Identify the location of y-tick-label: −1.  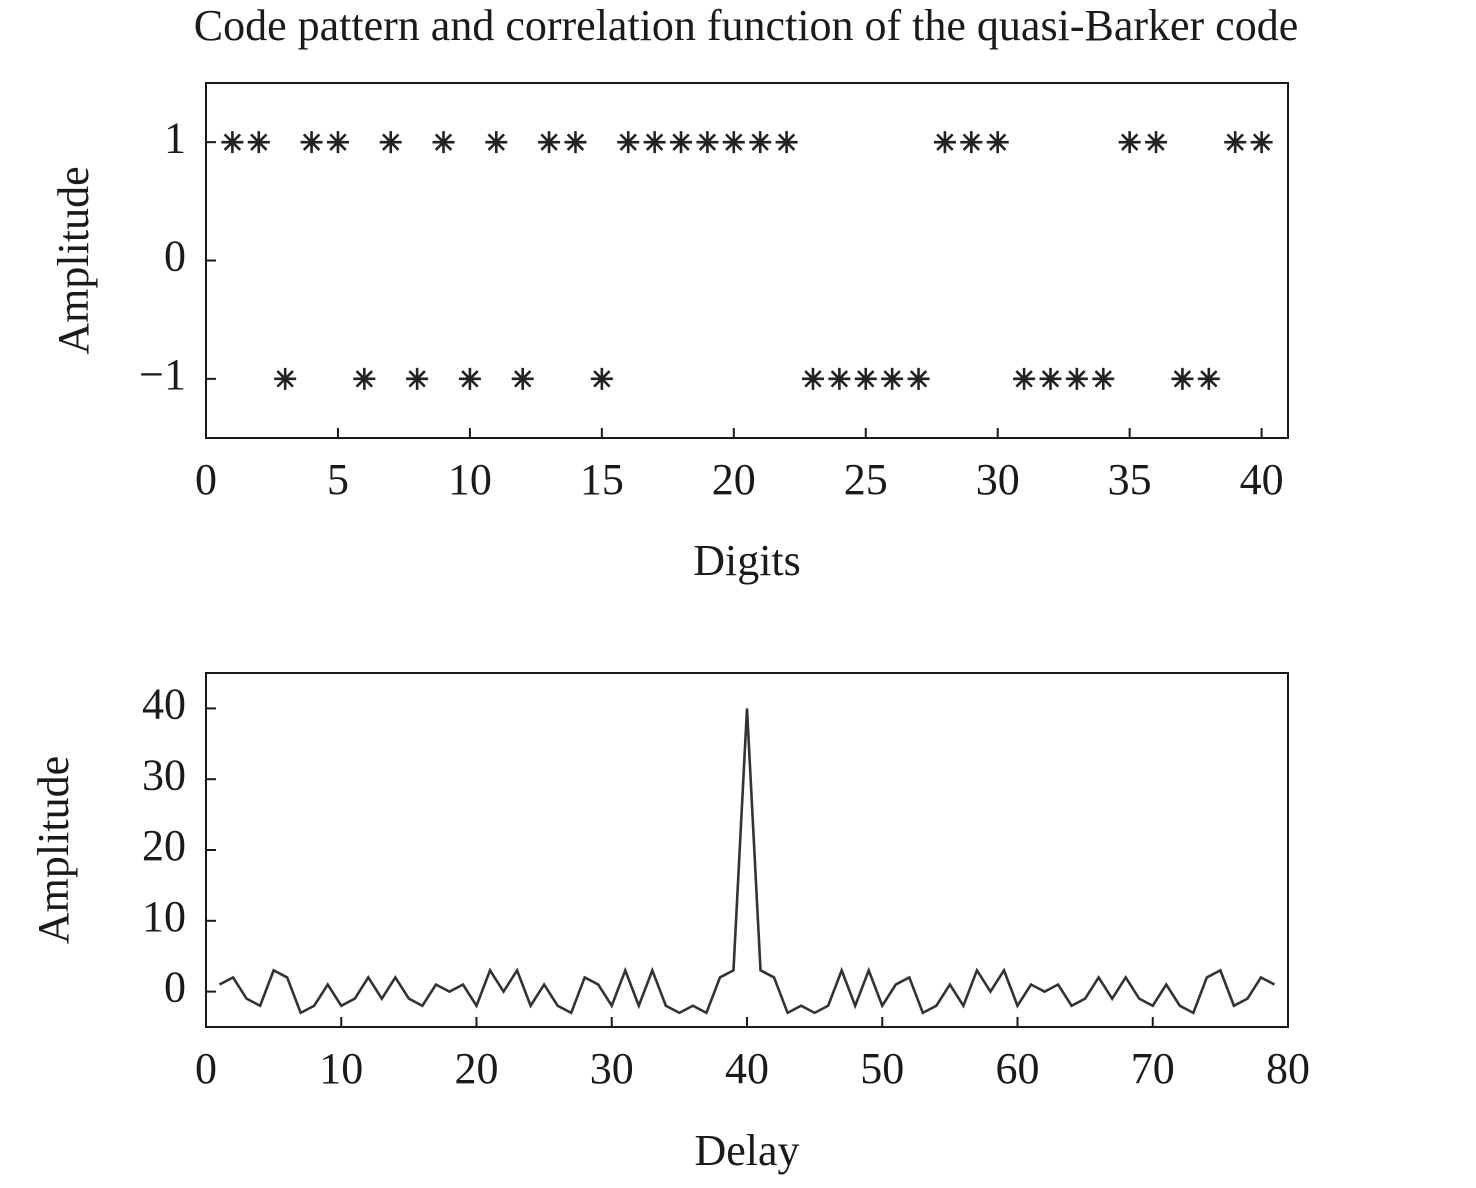
(162, 374).